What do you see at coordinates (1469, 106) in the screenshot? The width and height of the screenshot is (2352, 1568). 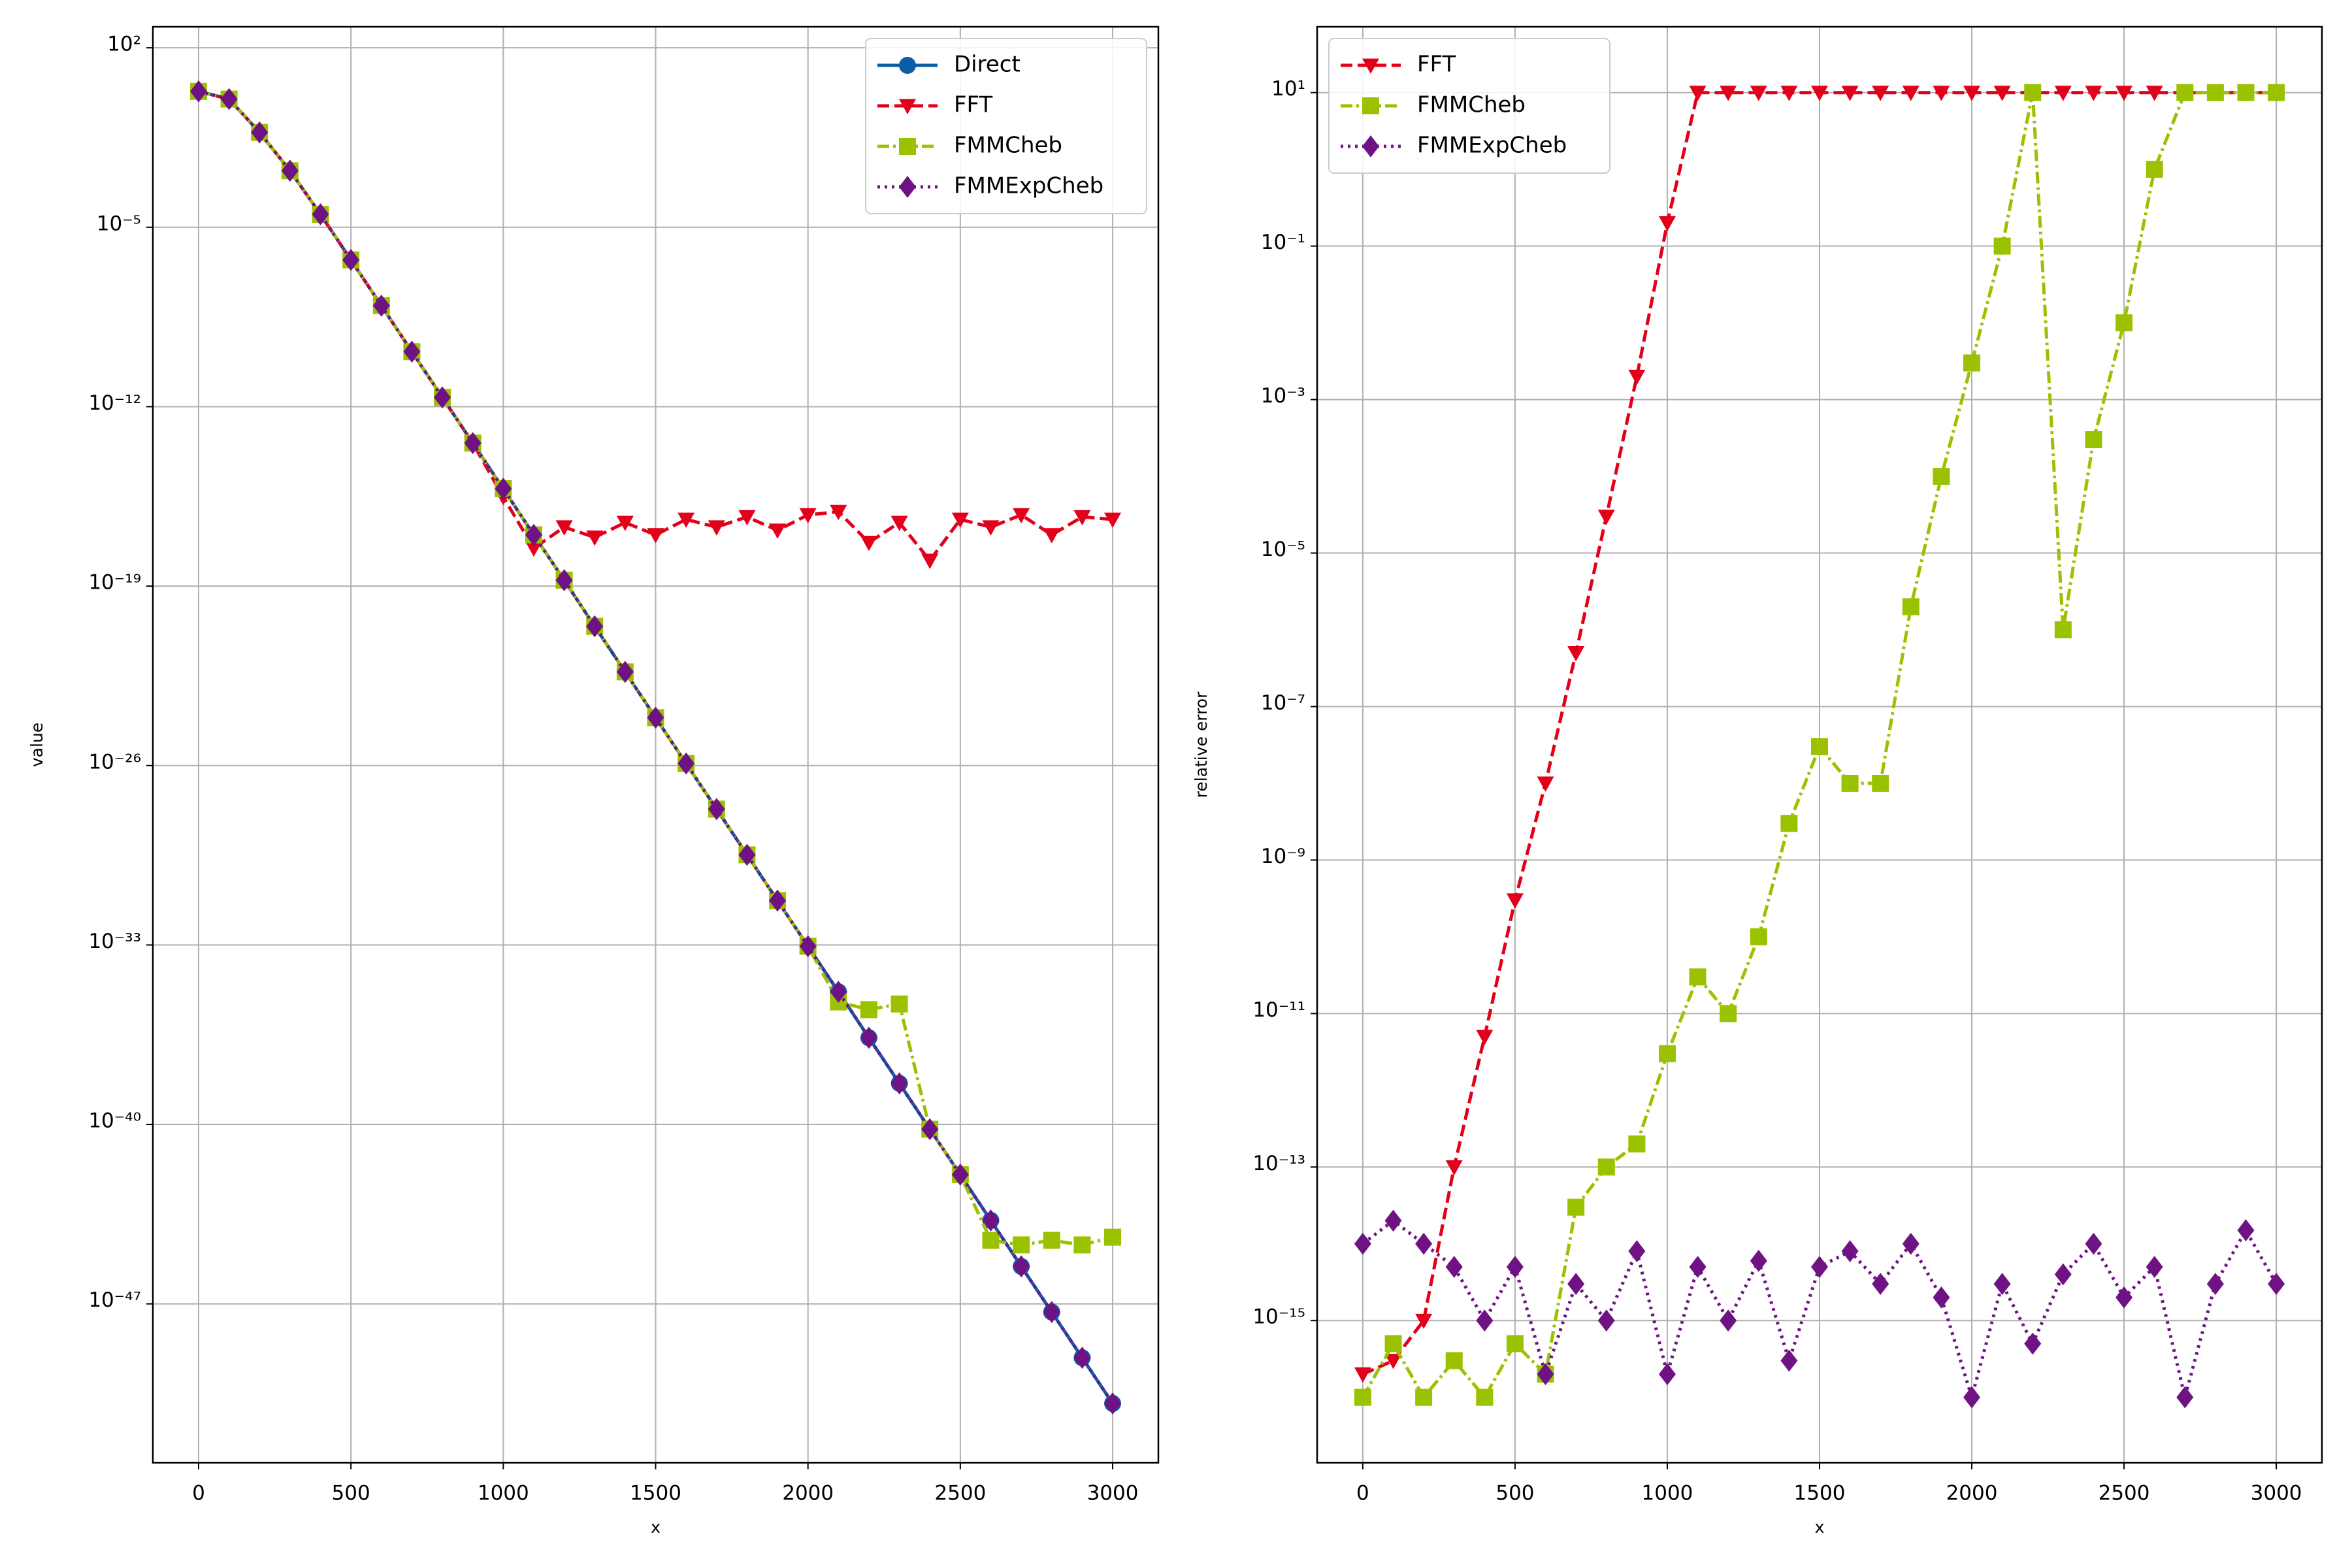 I see `legend-box` at bounding box center [1469, 106].